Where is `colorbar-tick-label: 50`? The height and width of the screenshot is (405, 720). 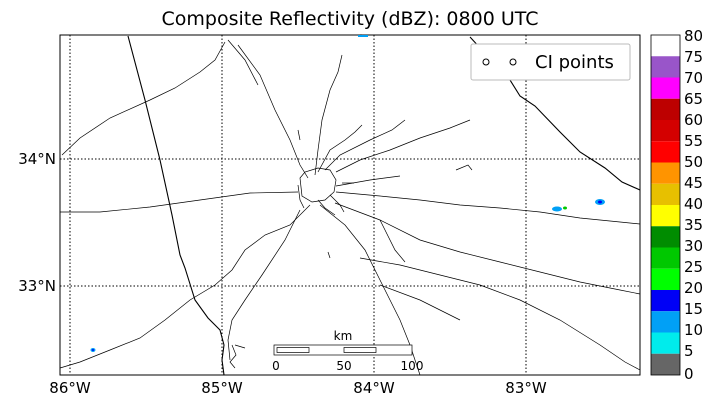
colorbar-tick-label: 50 is located at coordinates (693, 162).